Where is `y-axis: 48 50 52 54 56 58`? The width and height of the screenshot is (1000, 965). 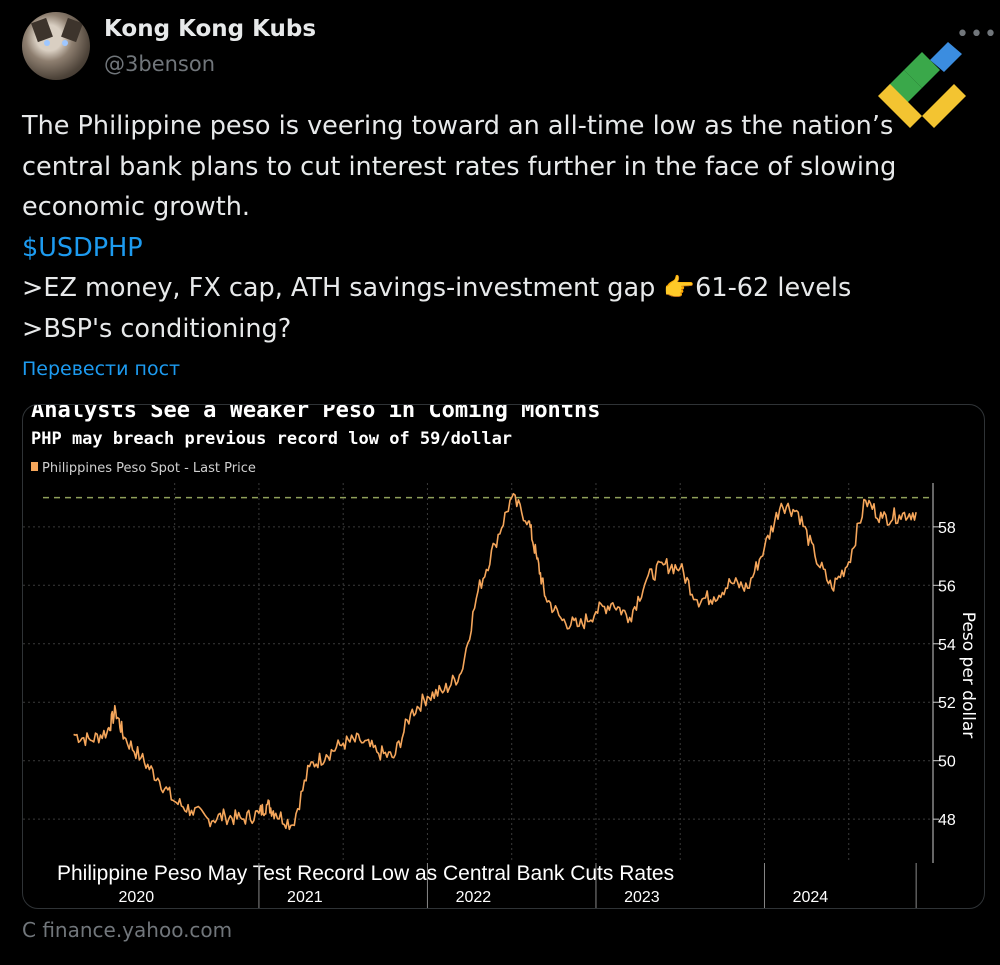 y-axis: 48 50 52 54 56 58 is located at coordinates (944, 673).